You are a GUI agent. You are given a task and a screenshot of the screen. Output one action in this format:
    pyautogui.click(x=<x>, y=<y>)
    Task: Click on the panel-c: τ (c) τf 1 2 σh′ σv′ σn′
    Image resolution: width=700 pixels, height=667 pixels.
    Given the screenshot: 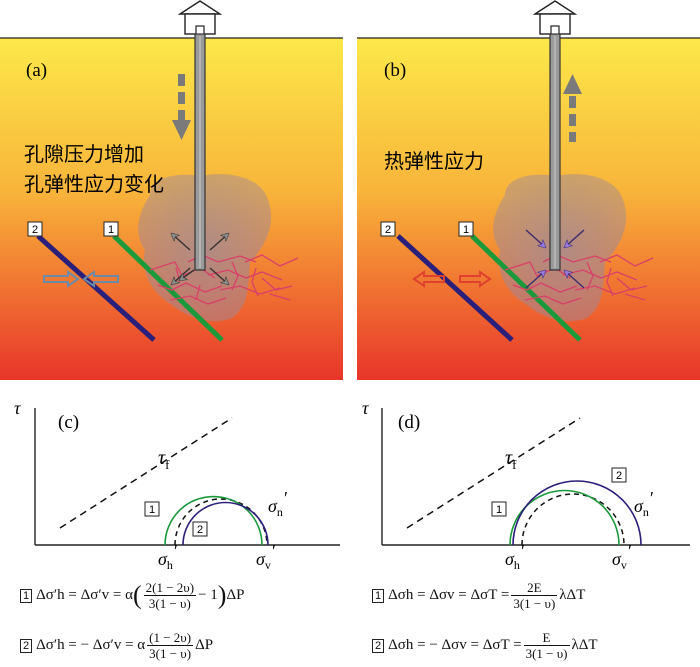 What is the action you would take?
    pyautogui.click(x=177, y=485)
    